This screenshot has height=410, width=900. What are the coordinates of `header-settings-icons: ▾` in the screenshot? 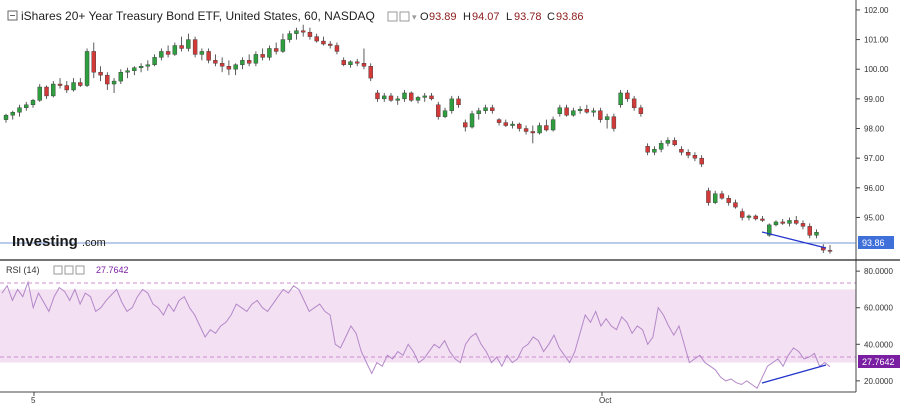 It's located at (402, 16).